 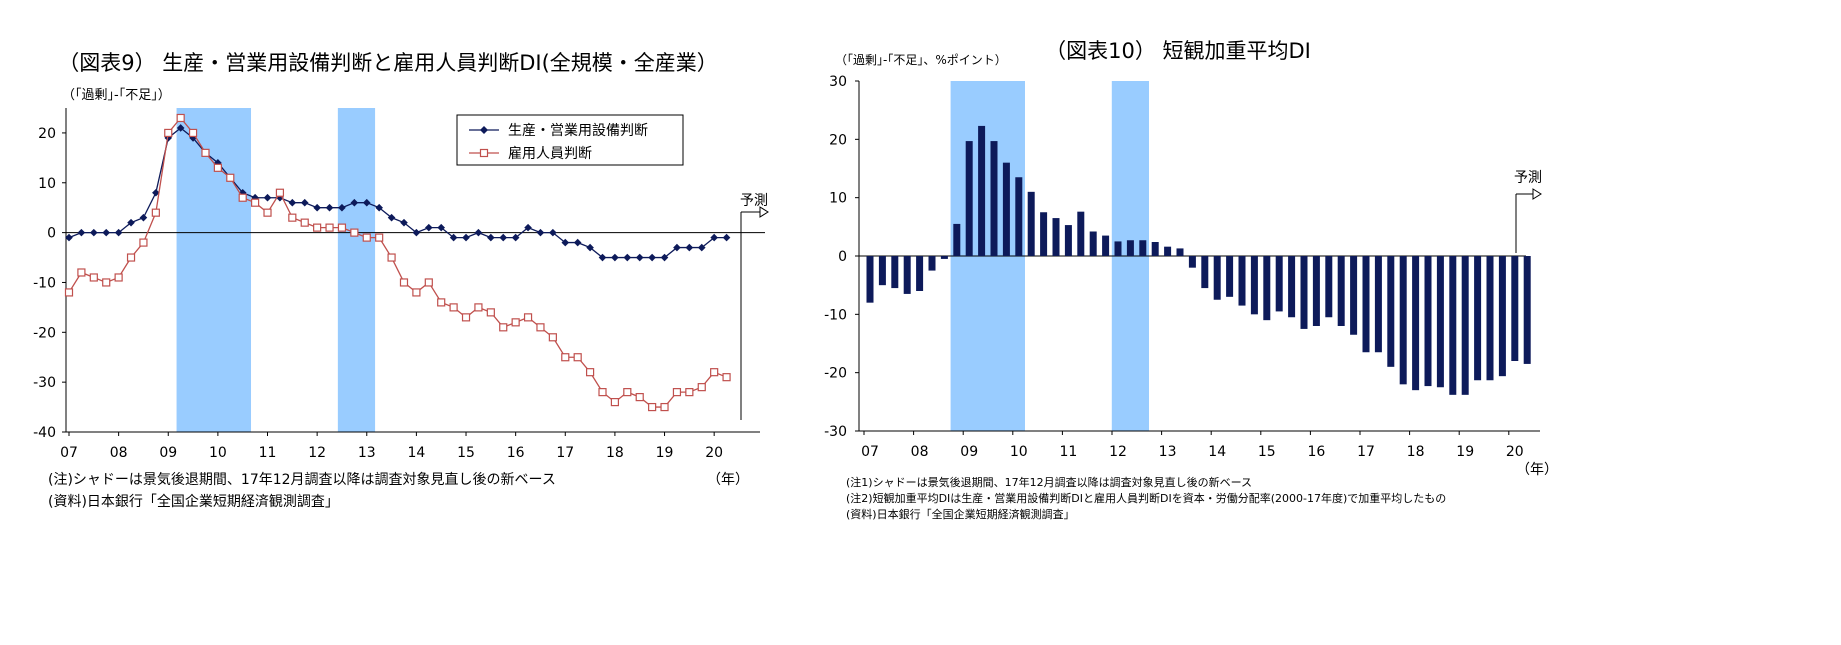 I want to click on chart9-x-tick-label: 15, so click(x=466, y=453).